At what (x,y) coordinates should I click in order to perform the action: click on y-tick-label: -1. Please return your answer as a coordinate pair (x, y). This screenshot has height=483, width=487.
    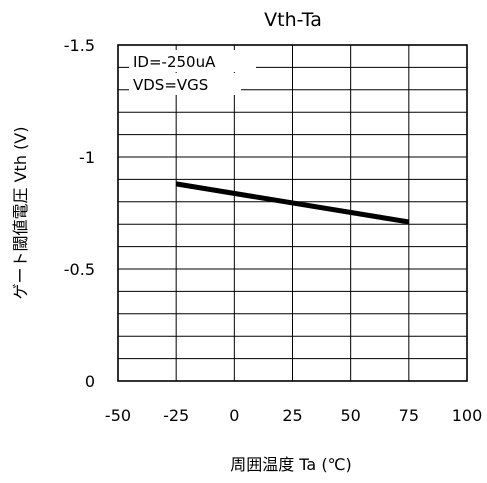
    Looking at the image, I should click on (87, 157).